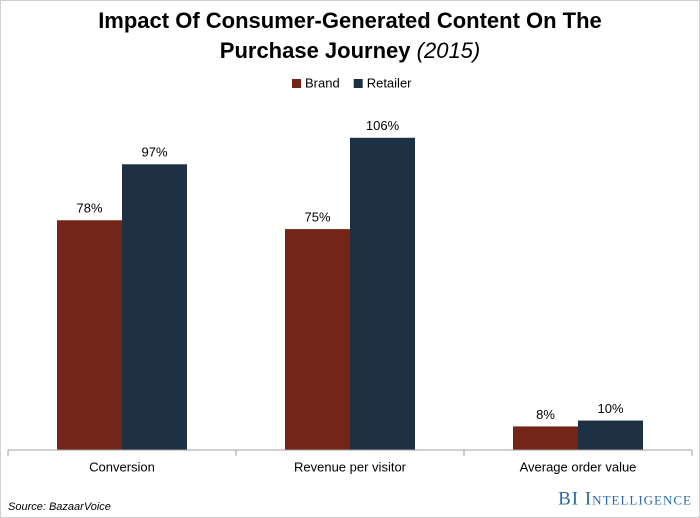 The image size is (700, 518). What do you see at coordinates (154, 152) in the screenshot?
I see `data-label: 97%` at bounding box center [154, 152].